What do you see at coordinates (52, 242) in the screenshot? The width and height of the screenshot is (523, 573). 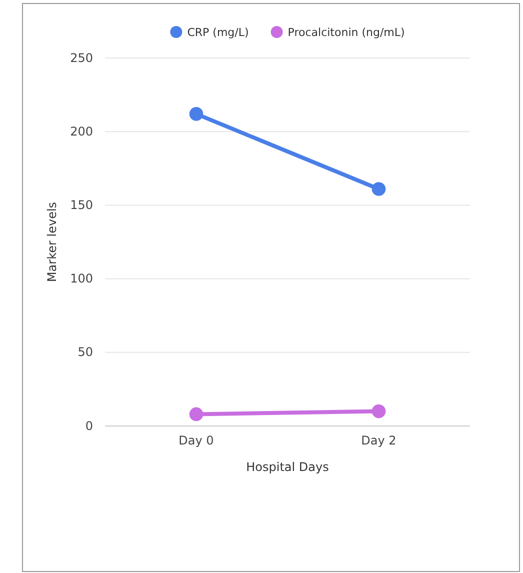 I see `y-axis-title: Marker levels` at bounding box center [52, 242].